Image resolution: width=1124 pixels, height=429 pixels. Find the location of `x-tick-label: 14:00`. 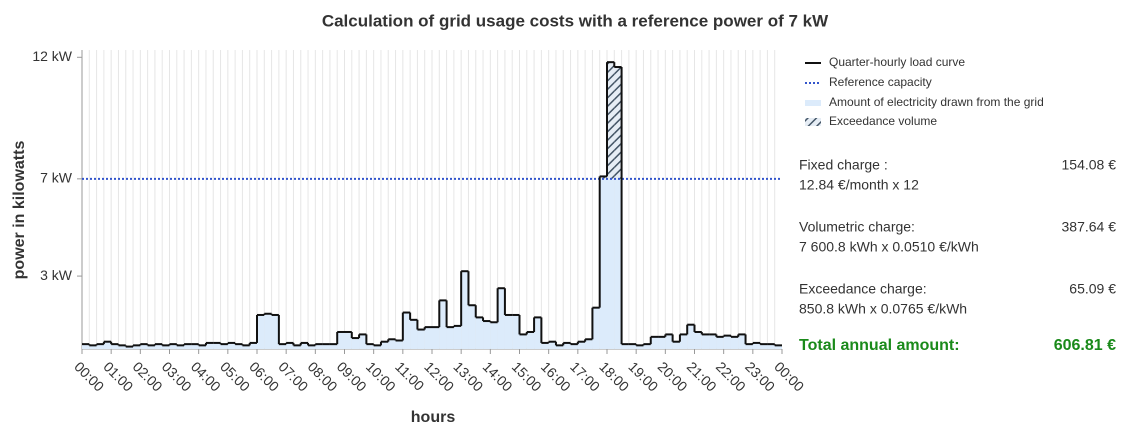

x-tick-label: 14:00 is located at coordinates (498, 376).